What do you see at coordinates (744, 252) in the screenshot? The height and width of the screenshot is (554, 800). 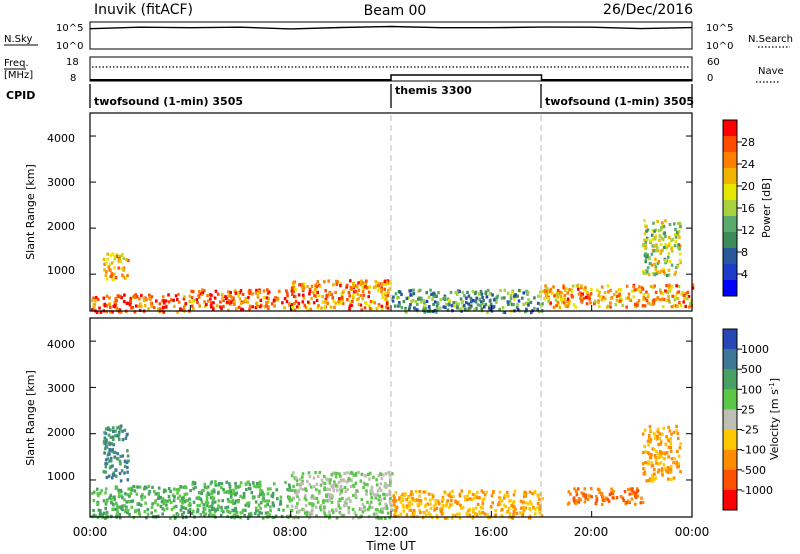 I see `power-colorbar-tick-label: 8` at bounding box center [744, 252].